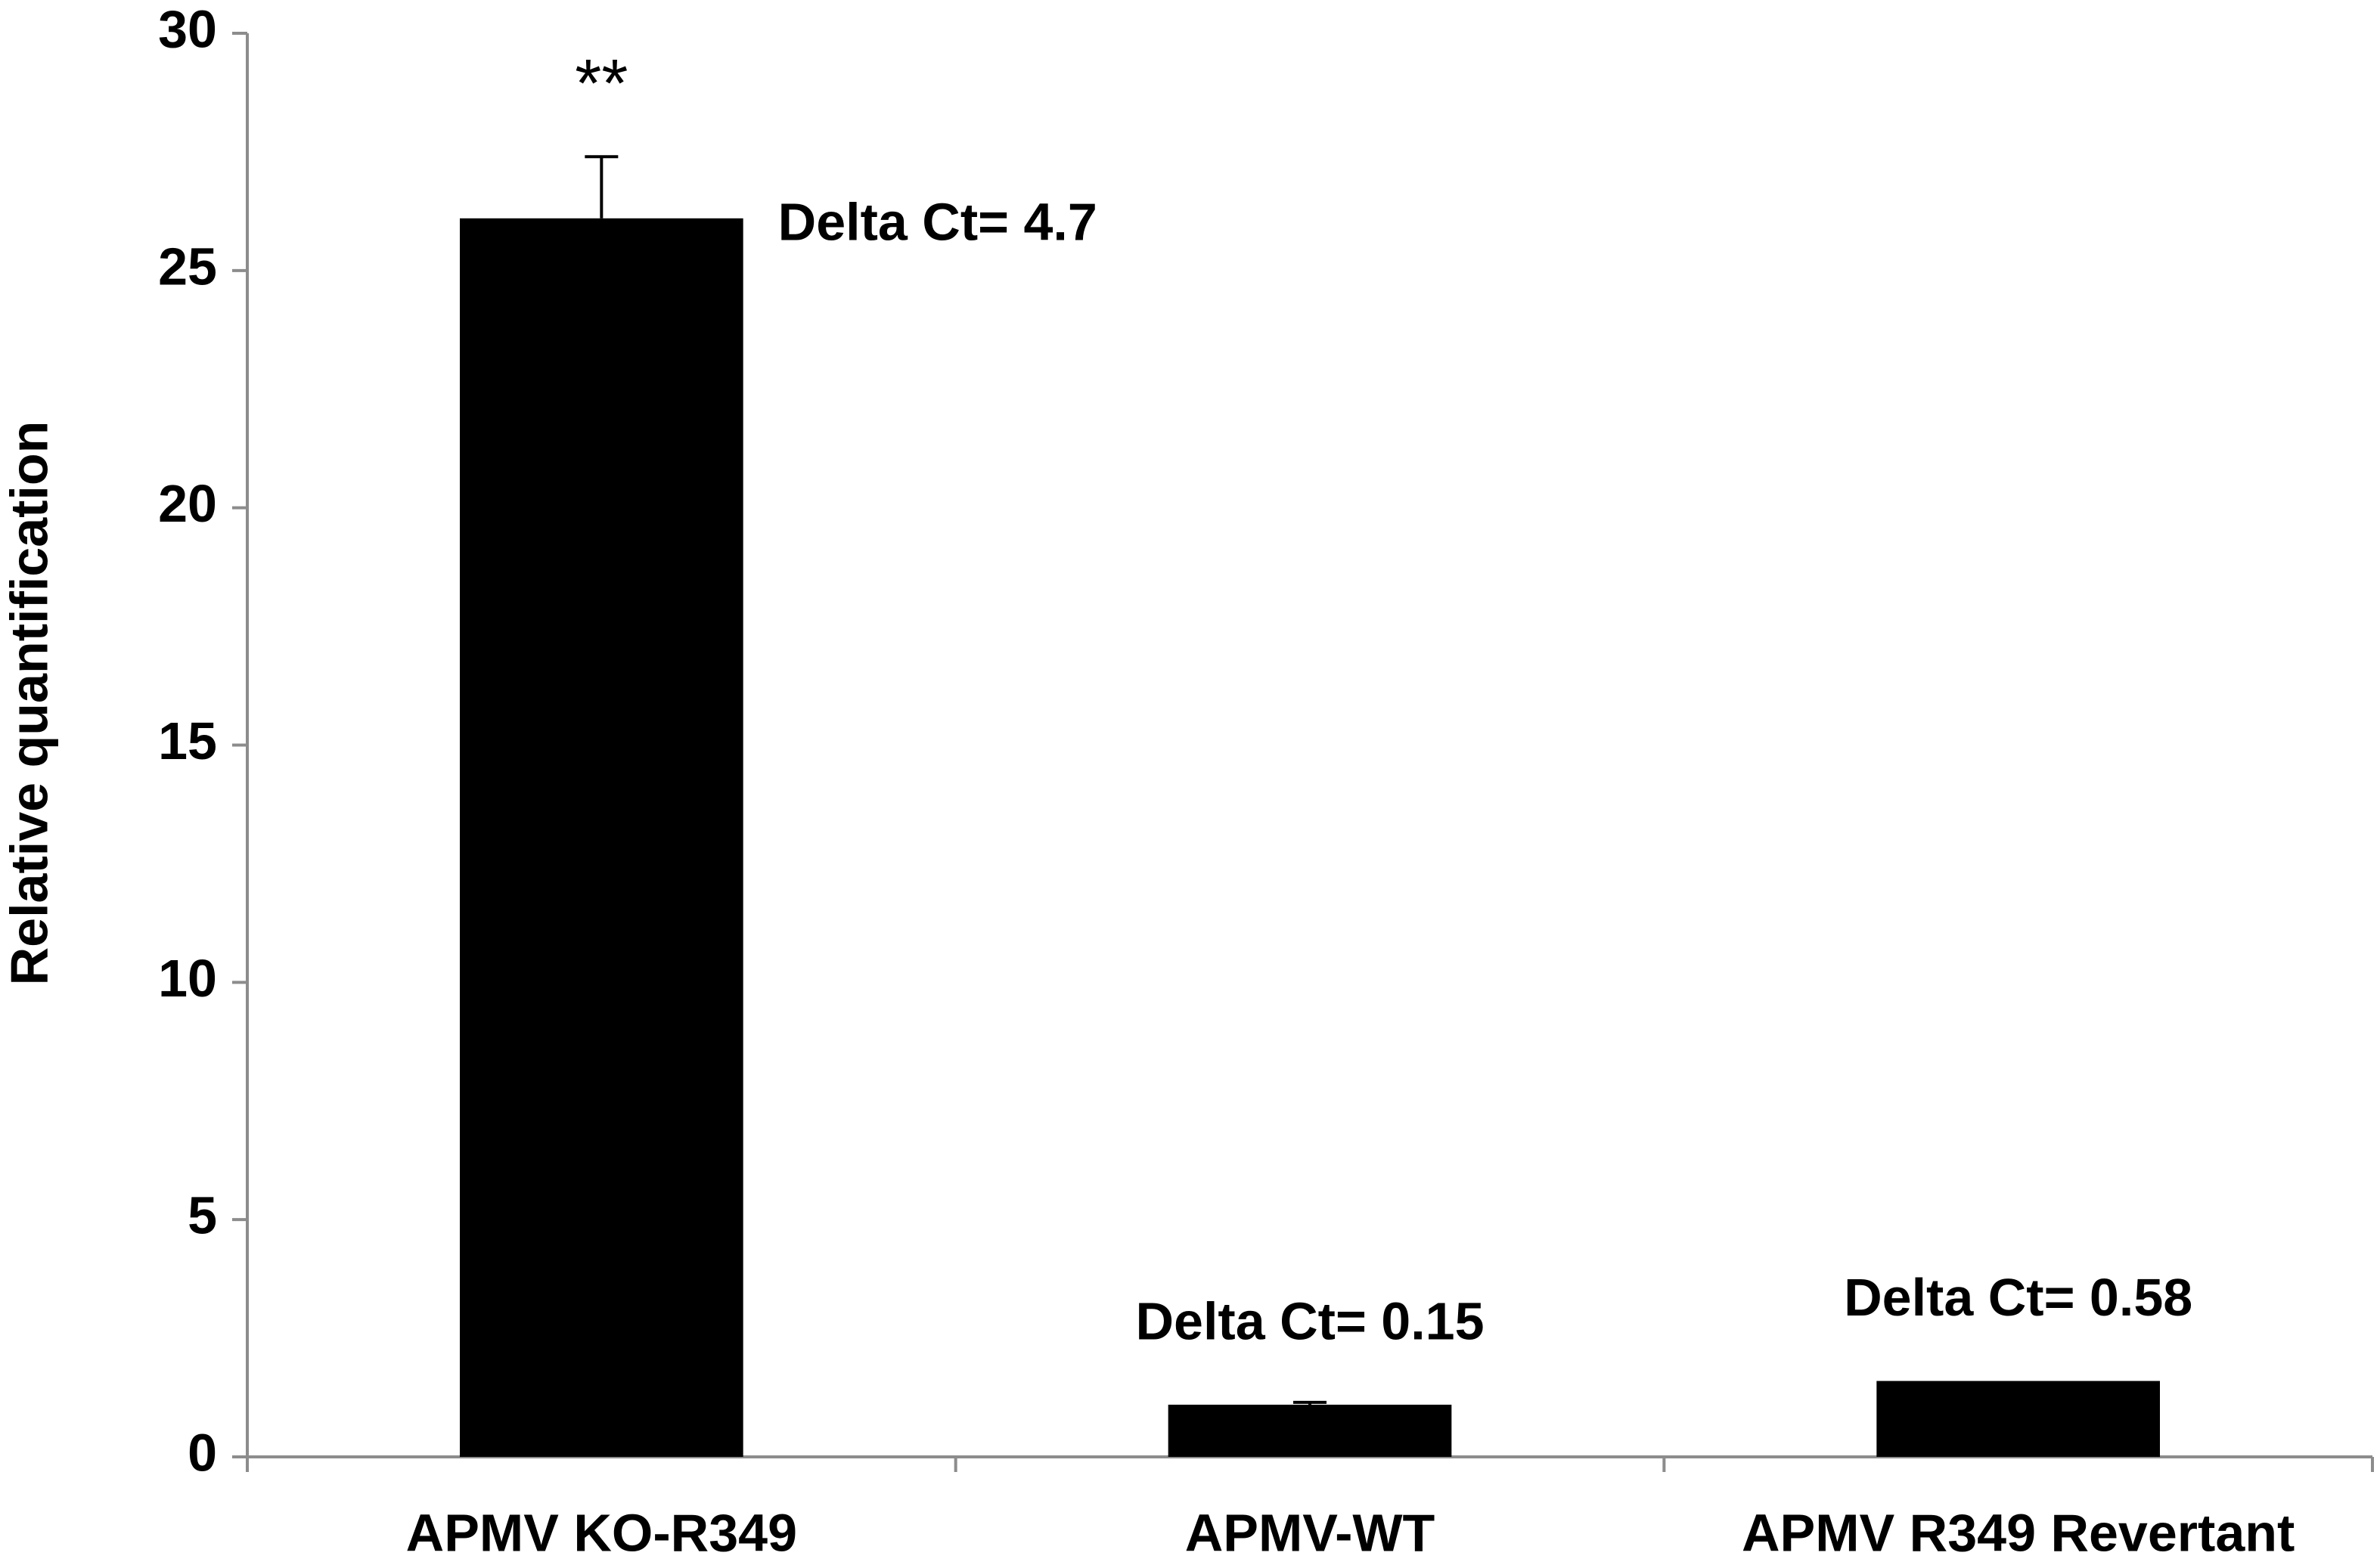  I want to click on annotation: Delta Ct= 4.7, so click(937, 222).